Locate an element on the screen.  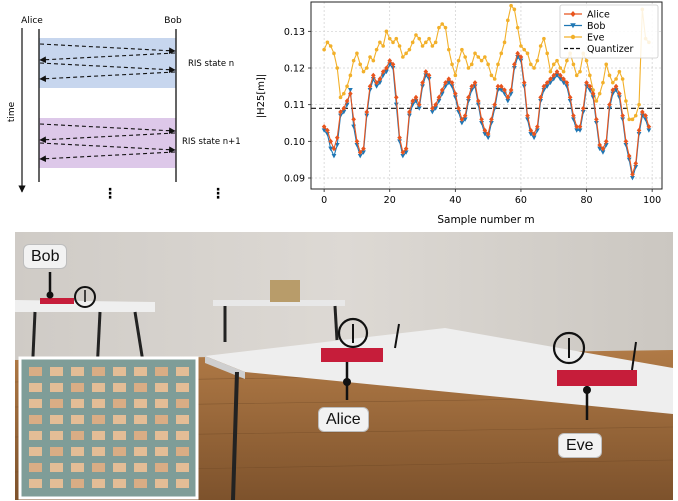
legend-label: Bob is located at coordinates (596, 26).